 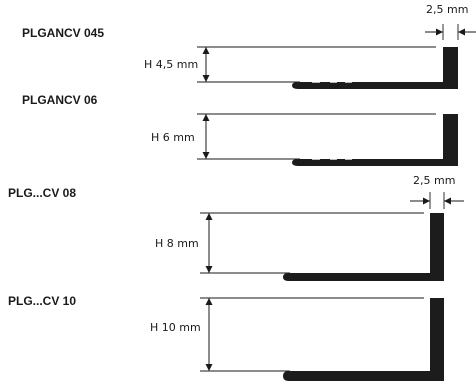 What do you see at coordinates (171, 64) in the screenshot?
I see `height-label-045: H 4,5 mm` at bounding box center [171, 64].